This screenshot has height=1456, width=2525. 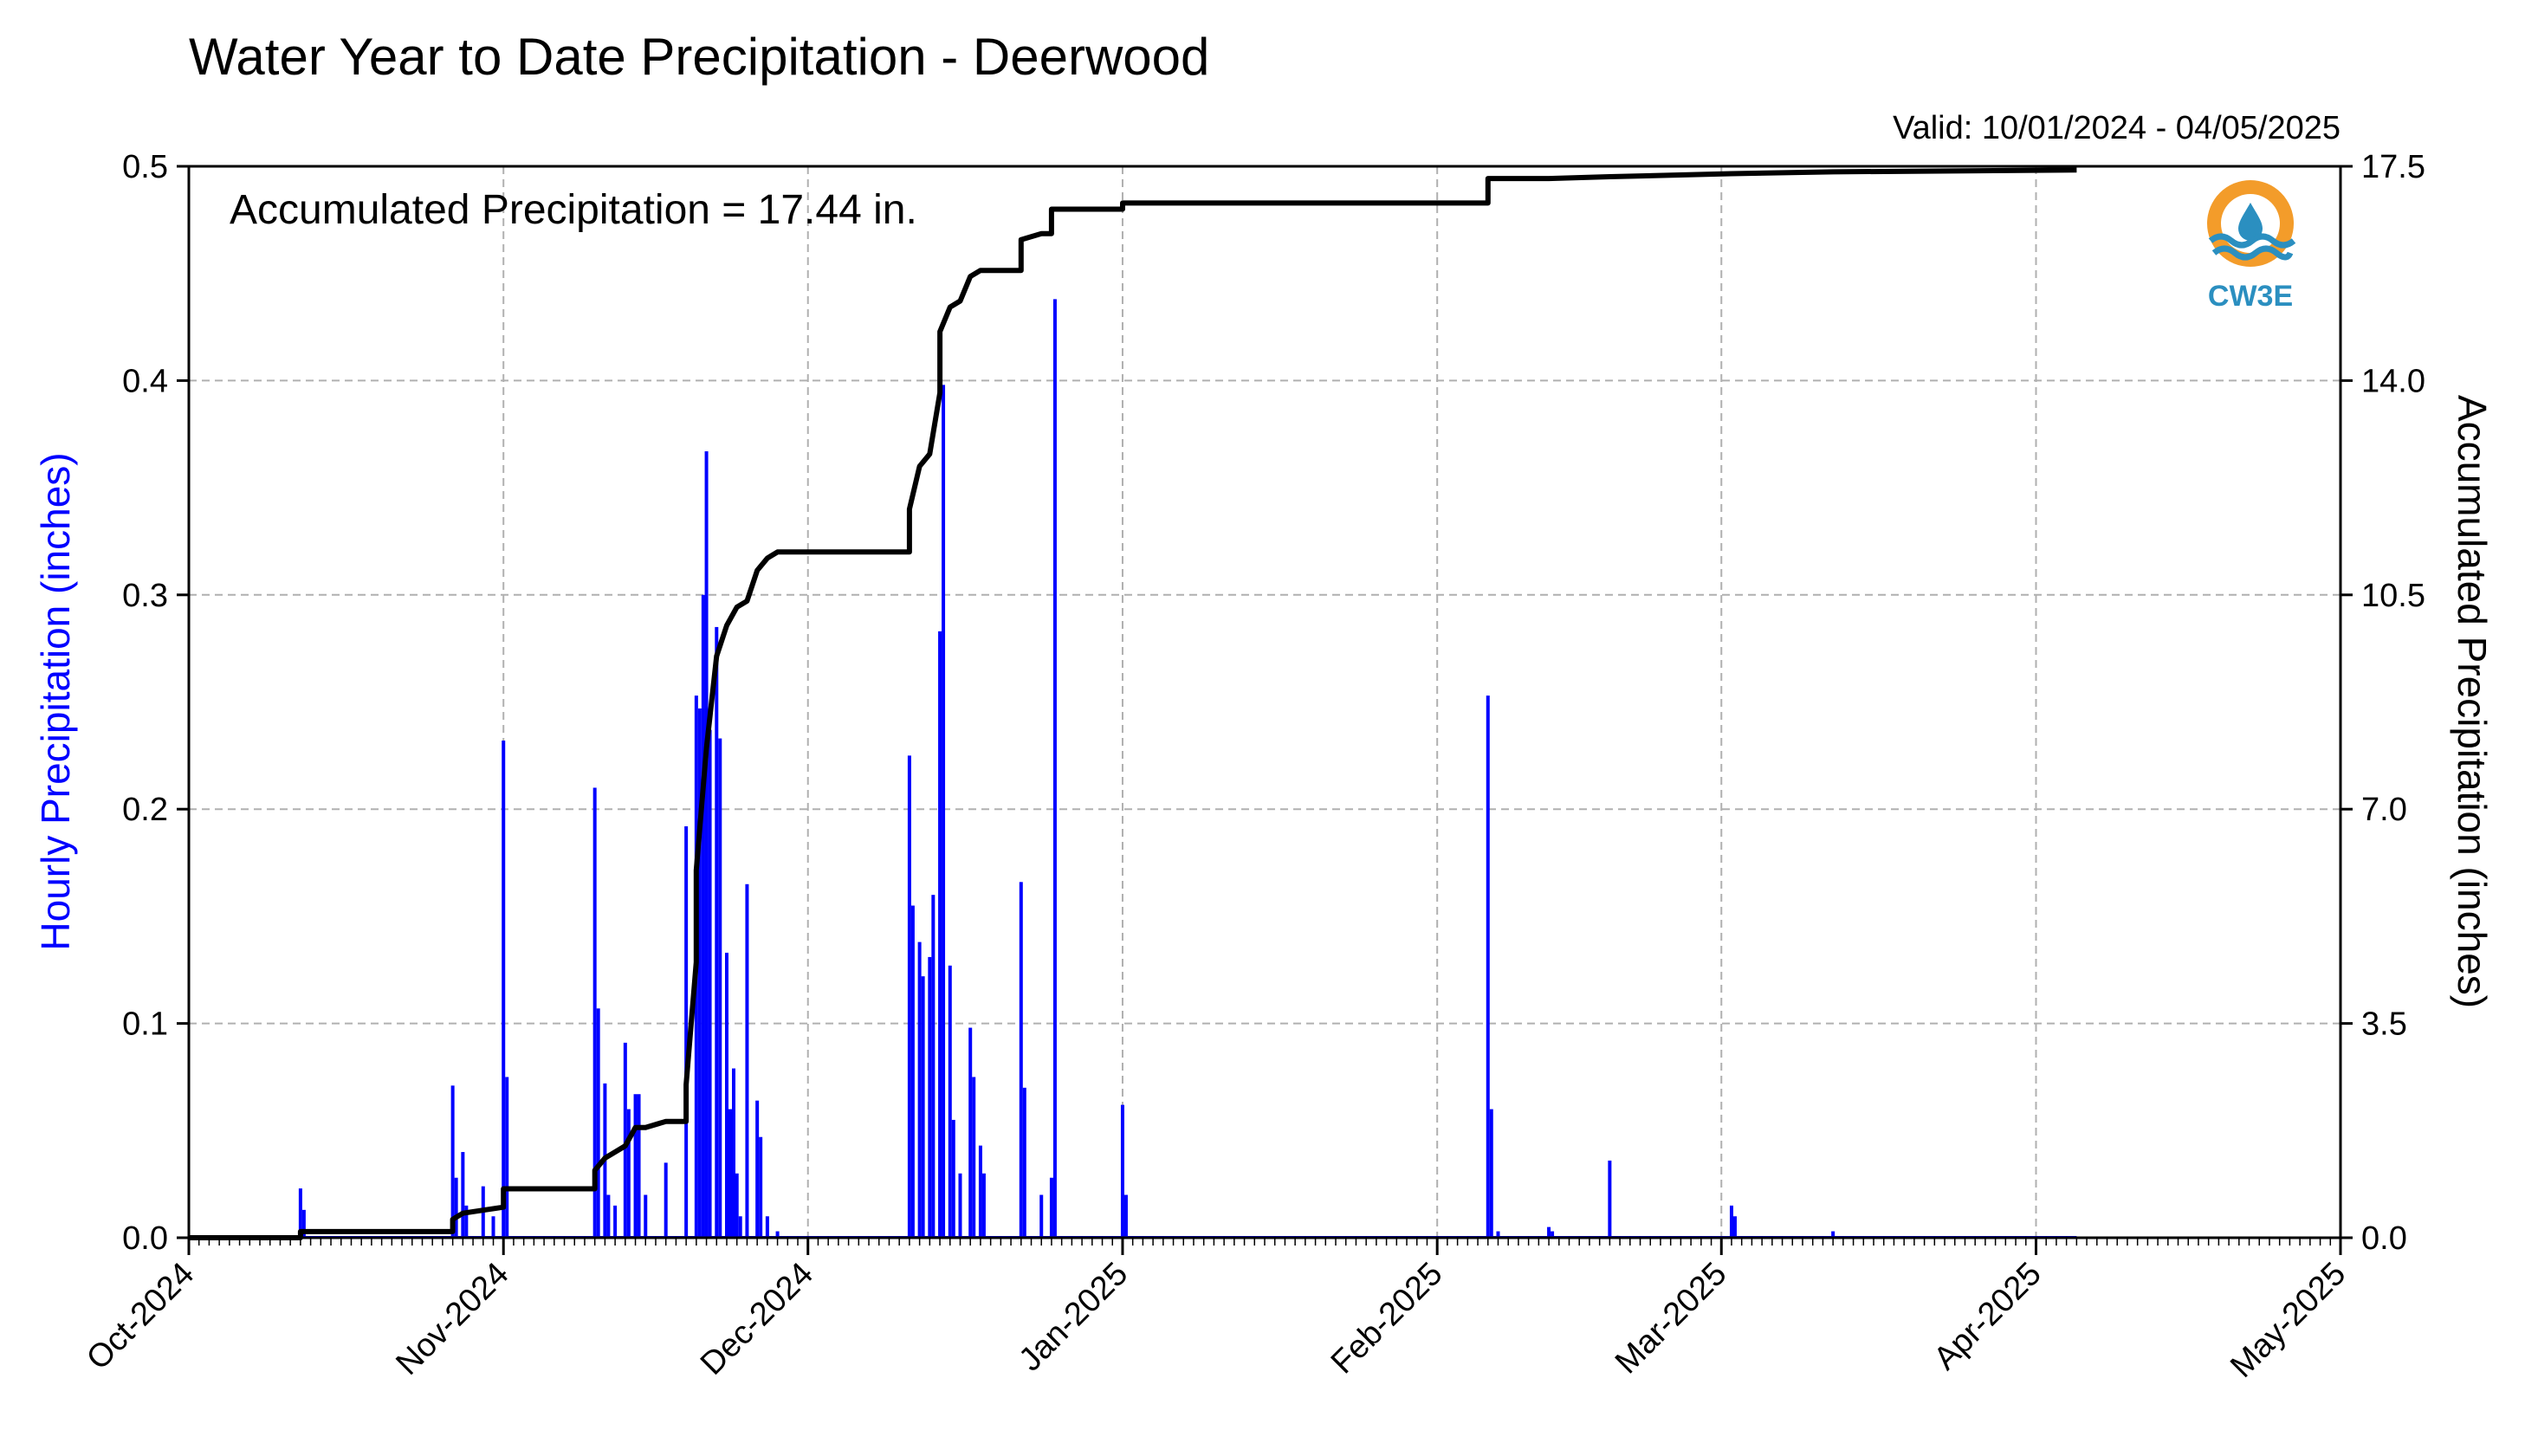 I want to click on logo-drop-icon, so click(x=2250, y=222).